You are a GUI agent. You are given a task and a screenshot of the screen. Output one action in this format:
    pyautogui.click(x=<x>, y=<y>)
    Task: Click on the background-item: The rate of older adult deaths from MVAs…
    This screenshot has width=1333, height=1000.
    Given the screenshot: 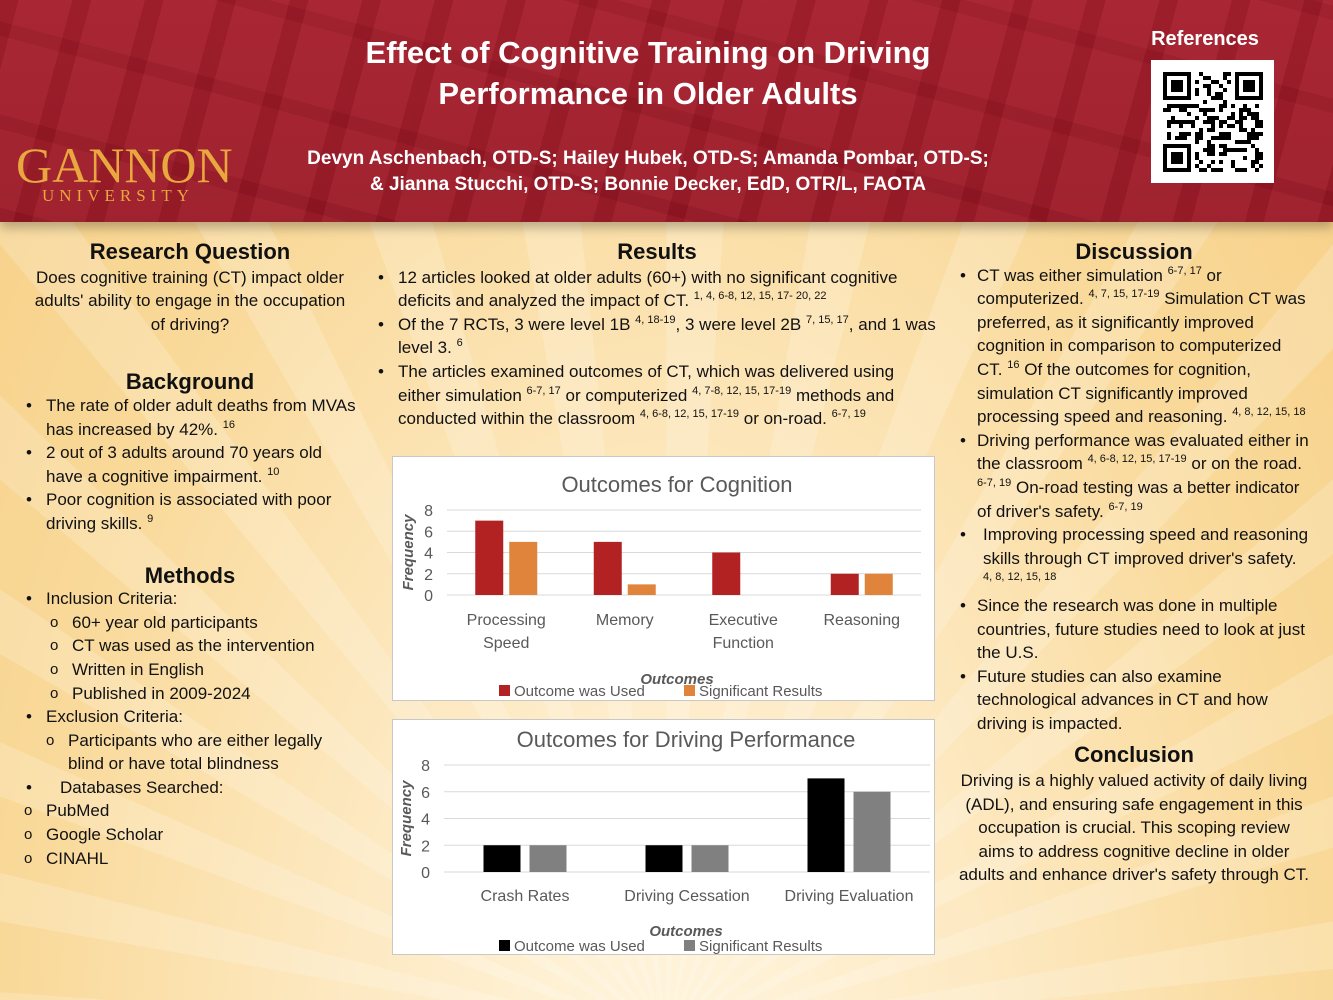 What is the action you would take?
    pyautogui.click(x=190, y=417)
    